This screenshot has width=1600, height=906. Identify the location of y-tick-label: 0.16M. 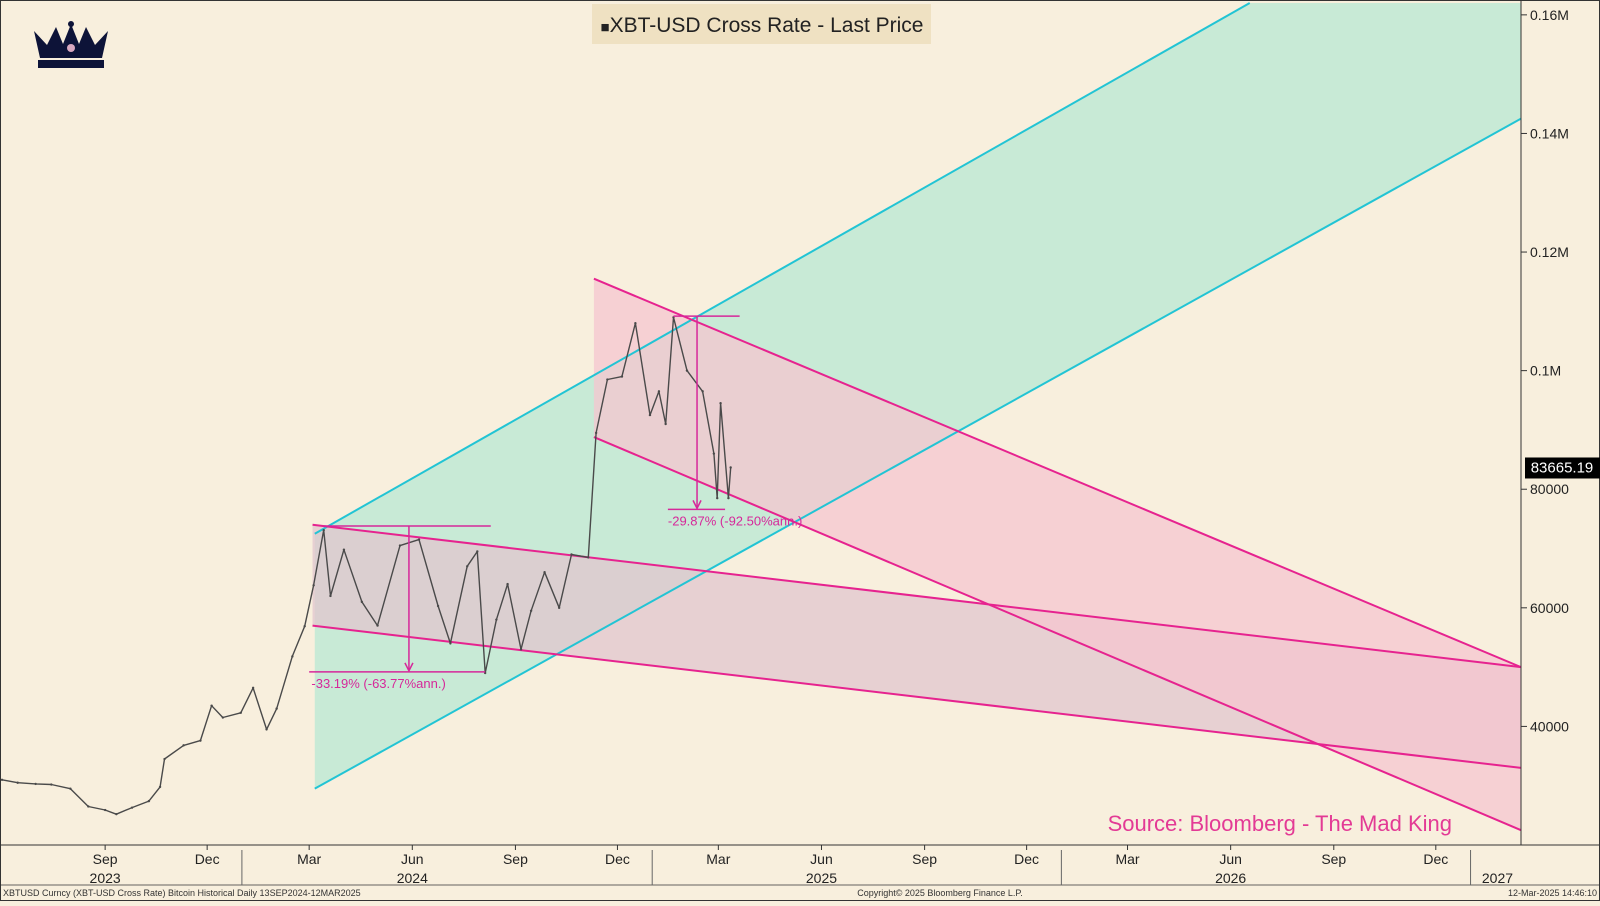
(1549, 15).